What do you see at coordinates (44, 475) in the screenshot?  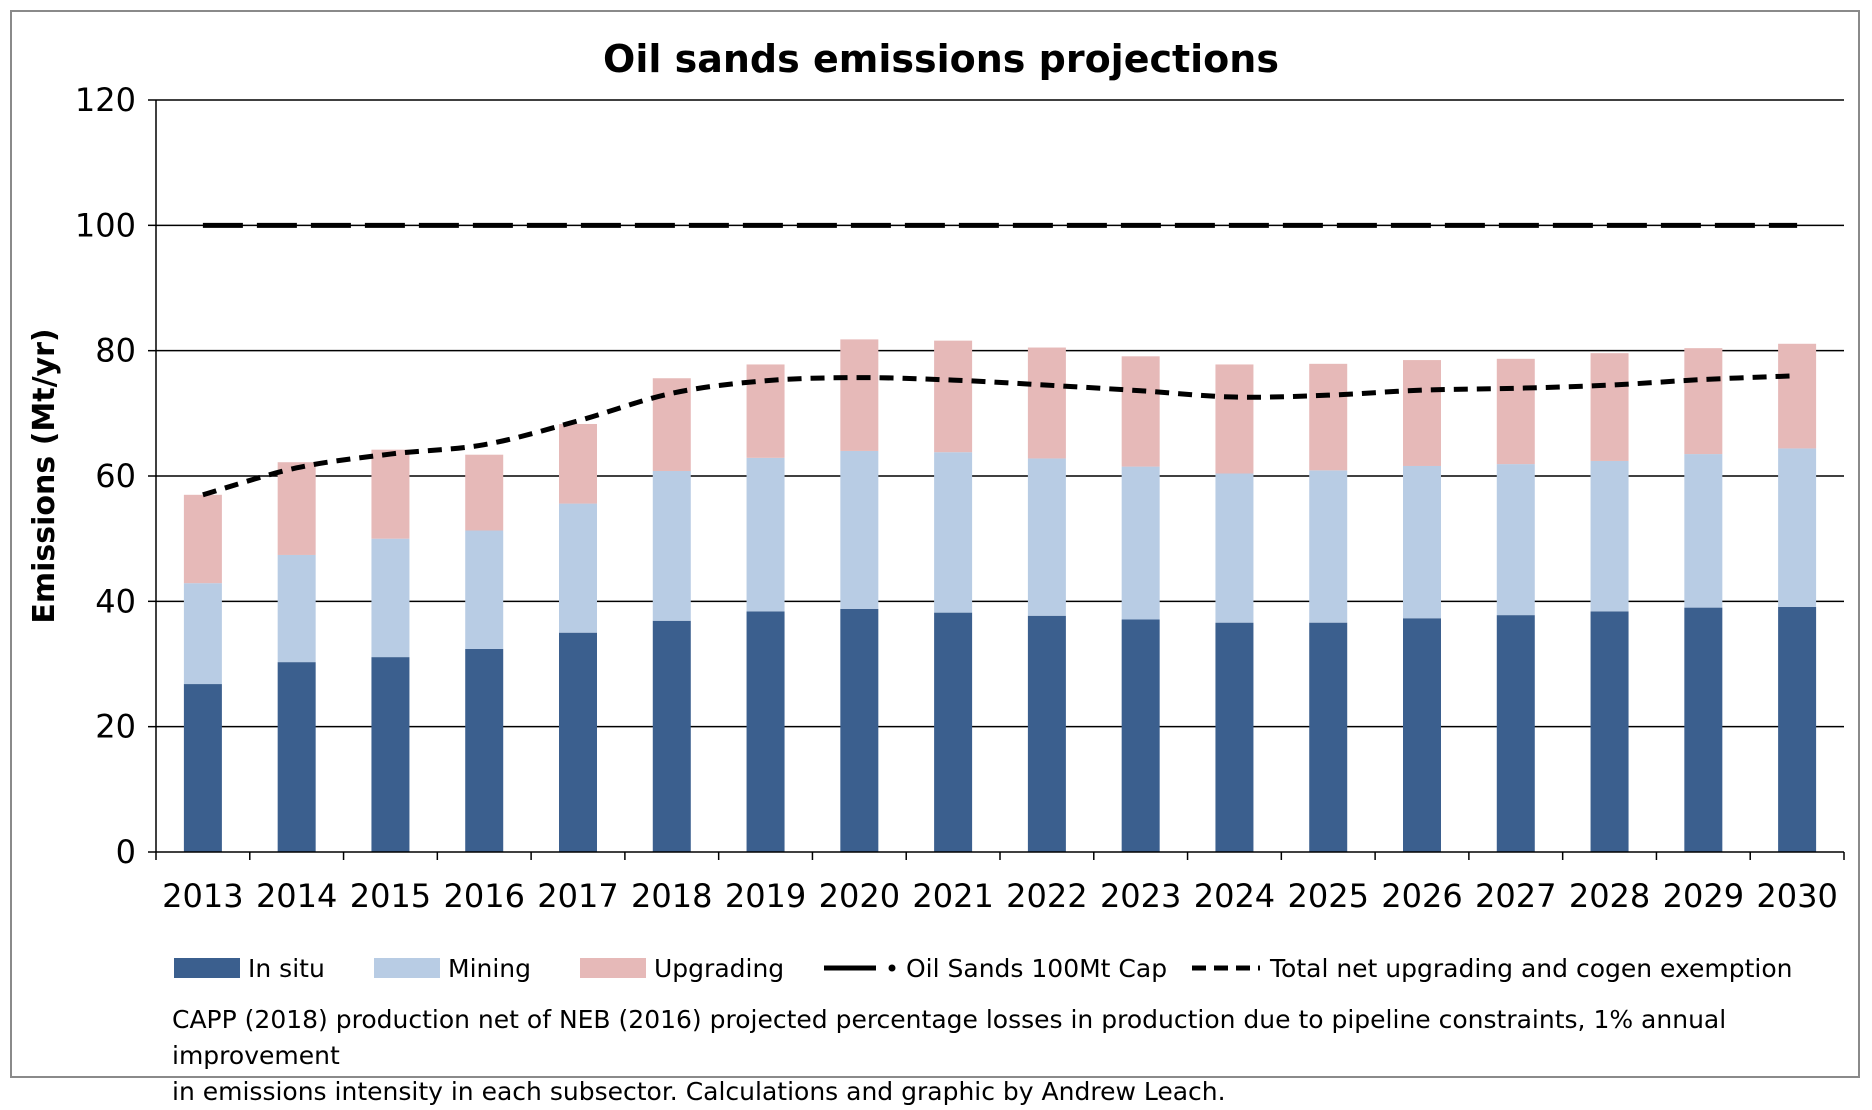 I see `y-axis-label: Emissions (Mt/yr)` at bounding box center [44, 475].